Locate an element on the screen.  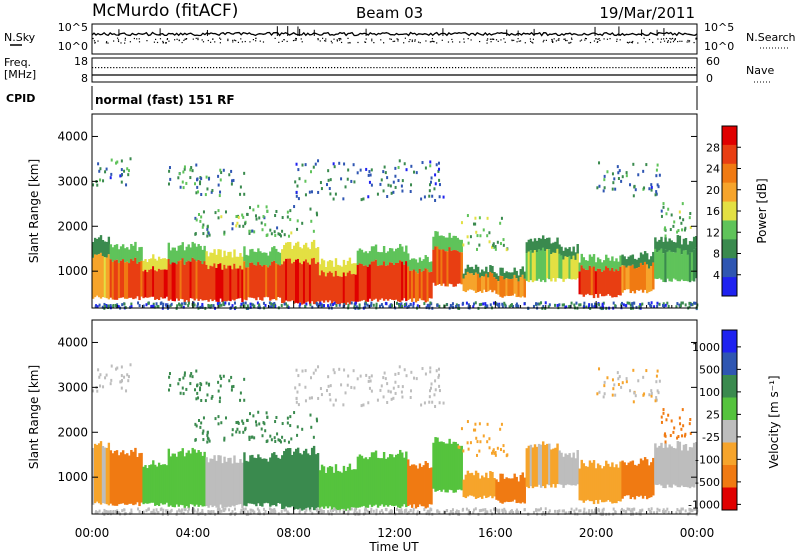
power-band is located at coordinates (186, 272).